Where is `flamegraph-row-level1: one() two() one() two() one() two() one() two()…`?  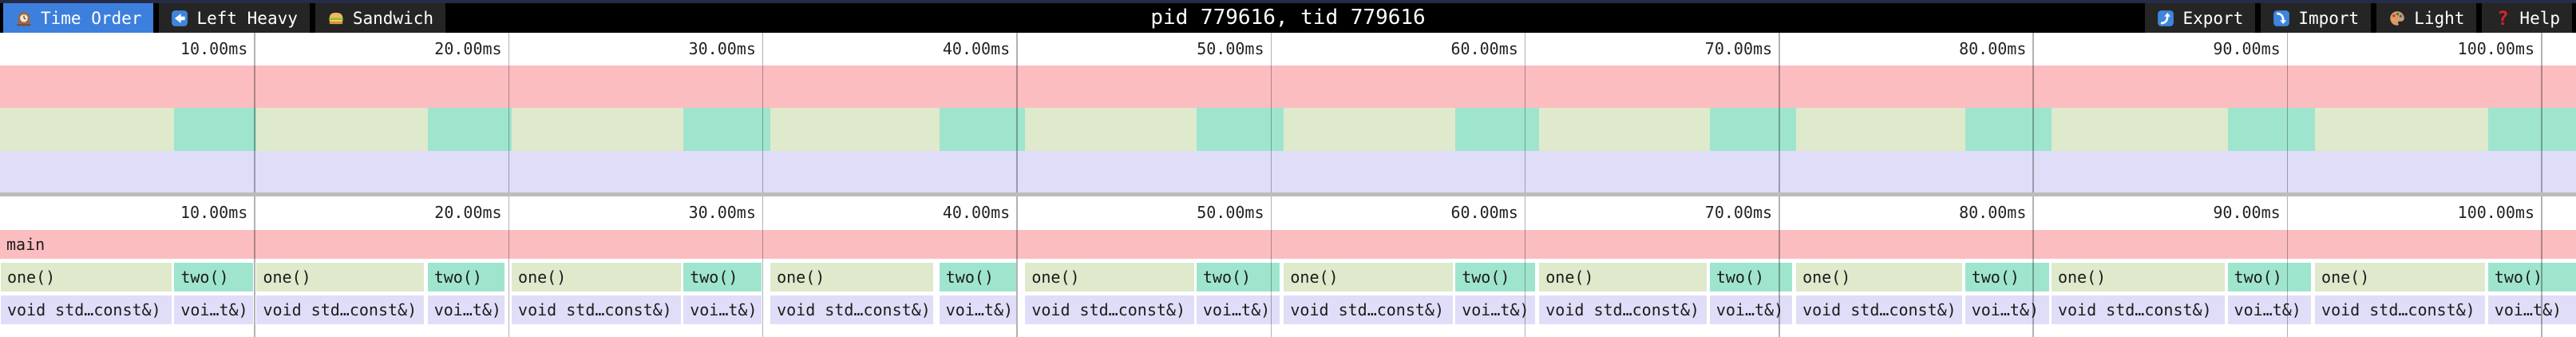 flamegraph-row-level1: one() two() one() two() one() two() one() two()… is located at coordinates (1288, 277).